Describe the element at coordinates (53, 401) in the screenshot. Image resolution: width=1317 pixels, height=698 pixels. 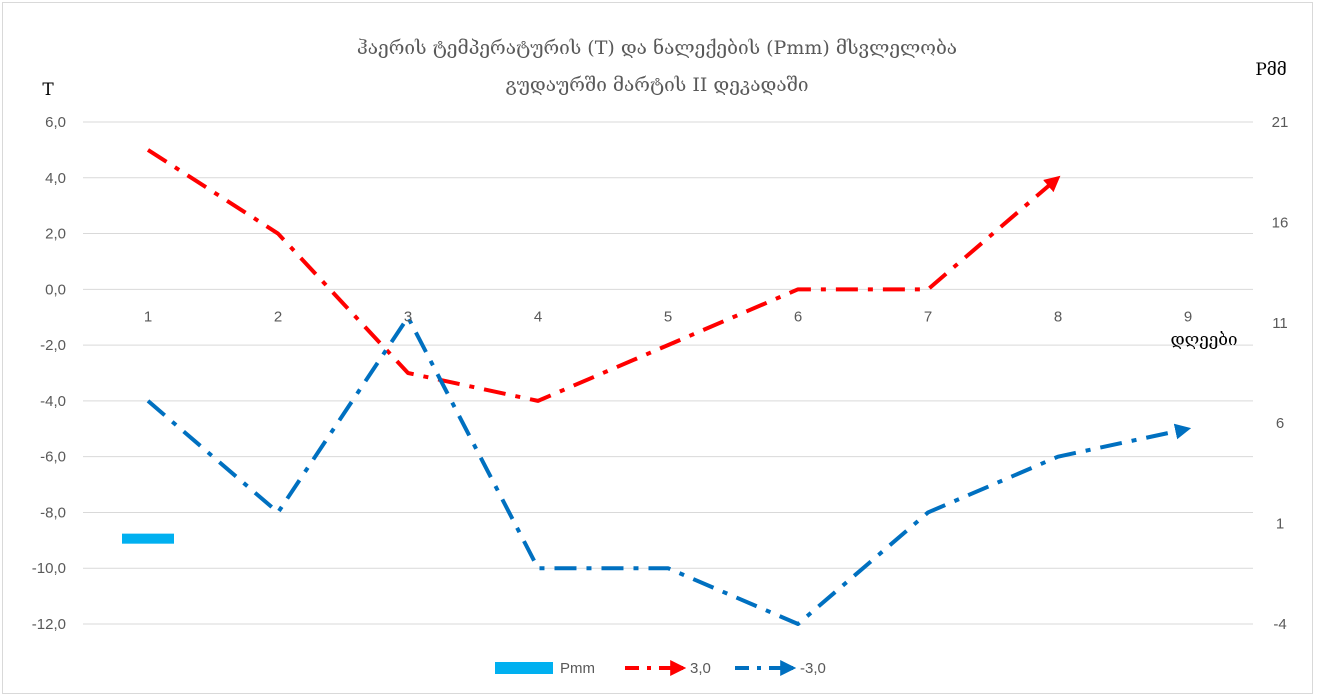
I see `y-tick-label: -4,0` at that location.